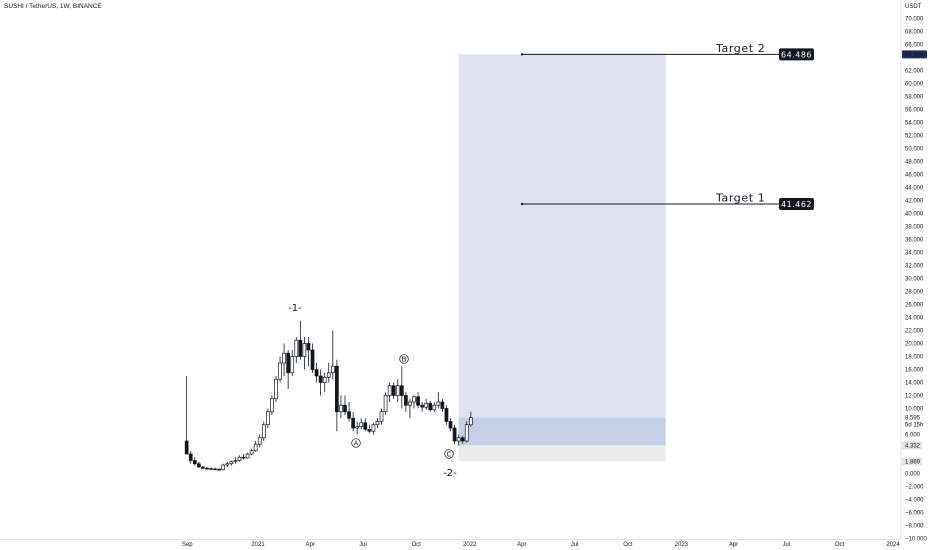  I want to click on price-tick-label: 6.000, so click(913, 436).